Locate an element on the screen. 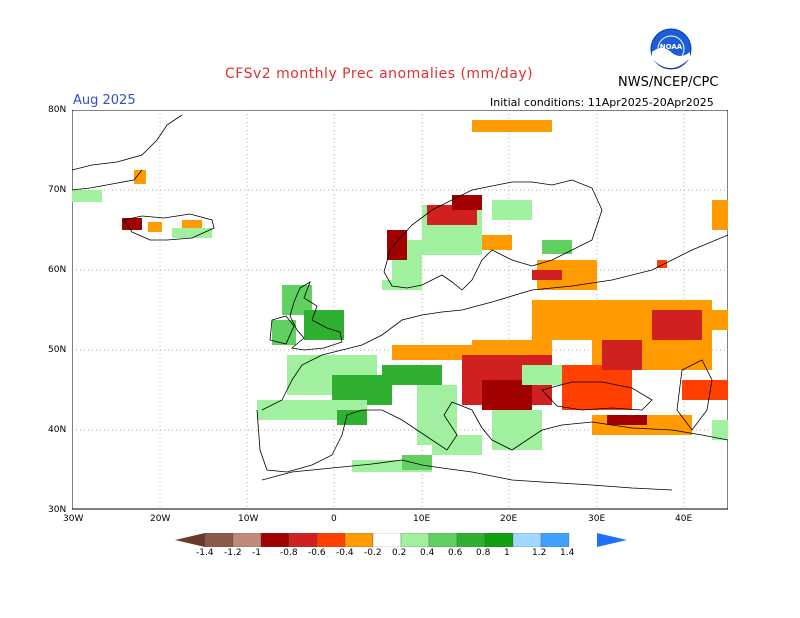  colorbar-tick-label: -1.4 is located at coordinates (205, 553).